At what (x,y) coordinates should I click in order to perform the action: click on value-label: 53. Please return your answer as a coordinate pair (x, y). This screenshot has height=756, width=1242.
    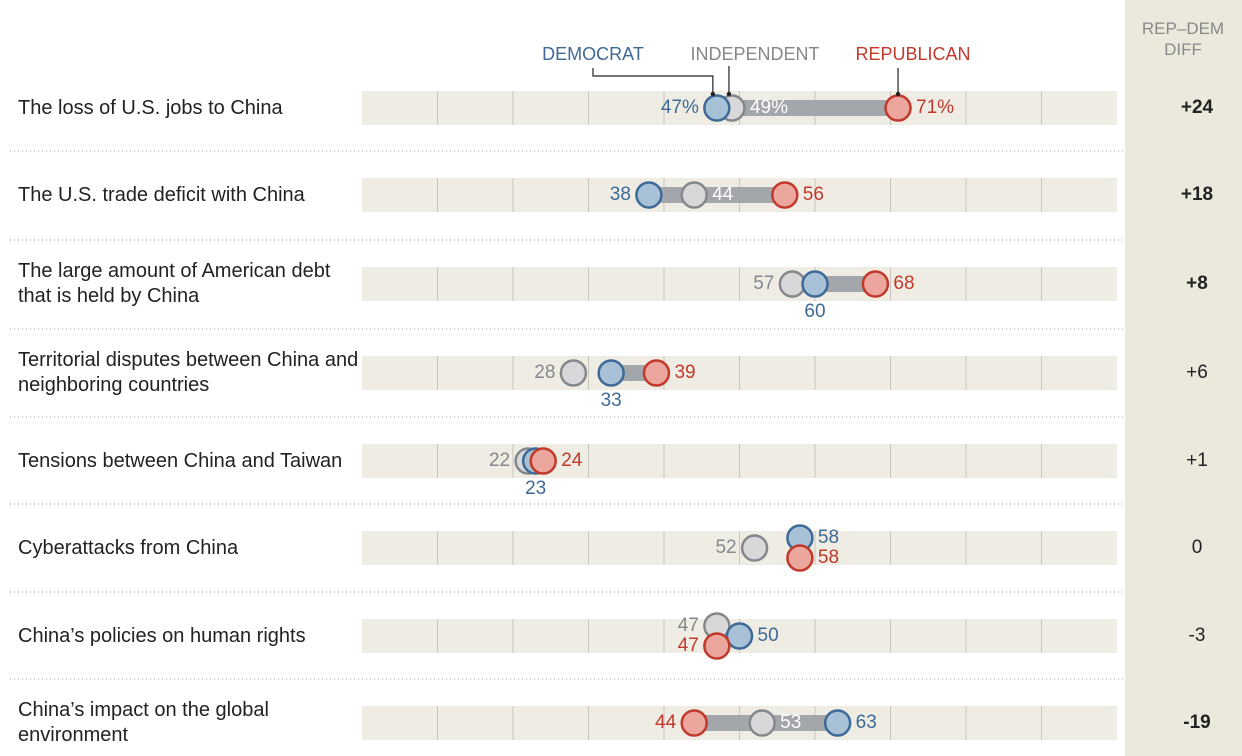
    Looking at the image, I should click on (790, 722).